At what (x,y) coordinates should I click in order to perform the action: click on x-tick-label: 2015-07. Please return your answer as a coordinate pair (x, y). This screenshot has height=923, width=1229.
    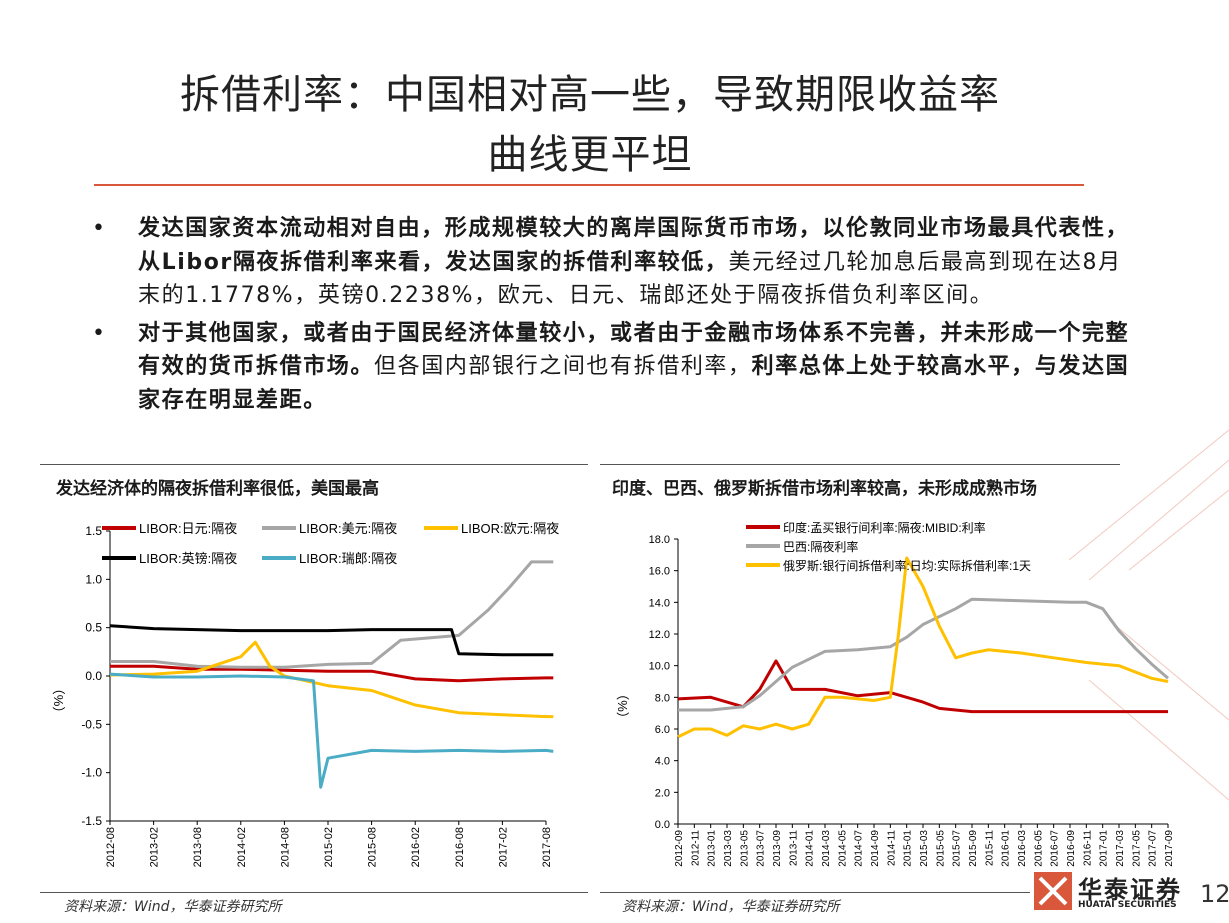
    Looking at the image, I should click on (957, 848).